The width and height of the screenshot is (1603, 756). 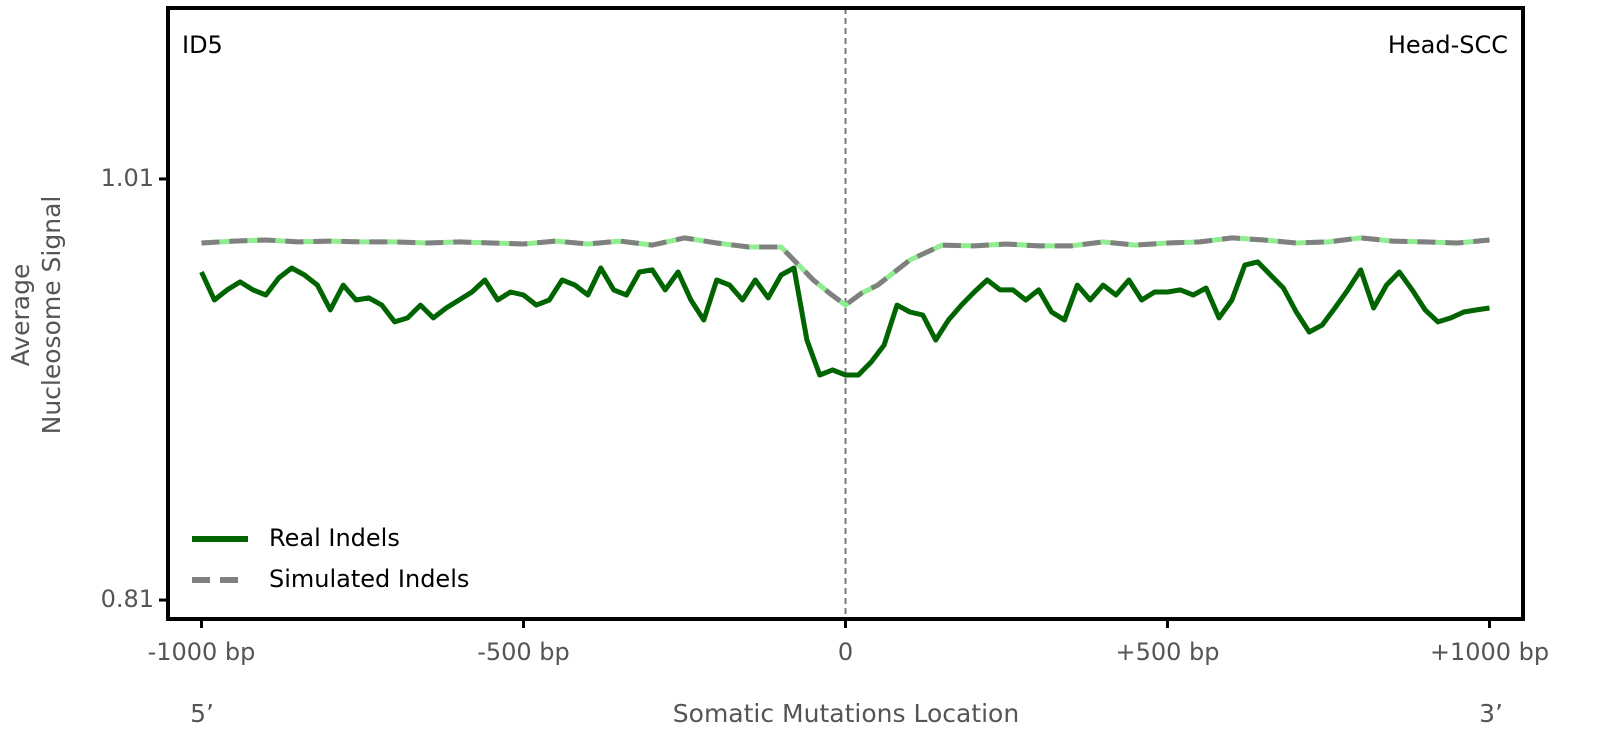 What do you see at coordinates (127, 599) in the screenshot?
I see `y-tick-label: 0.81` at bounding box center [127, 599].